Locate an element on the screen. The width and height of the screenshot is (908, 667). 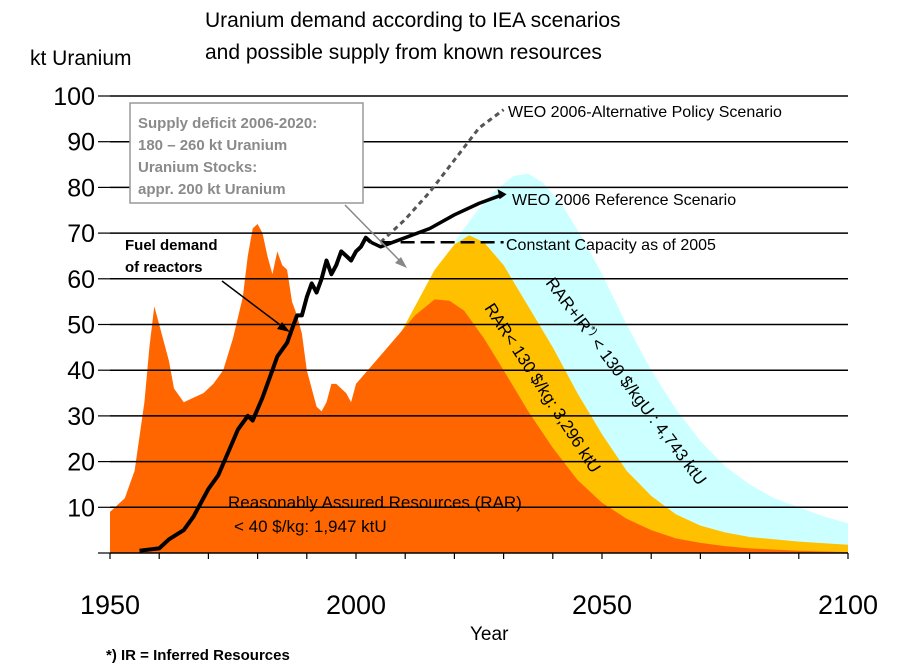
y-tick-label-100: 100 is located at coordinates (74, 97).